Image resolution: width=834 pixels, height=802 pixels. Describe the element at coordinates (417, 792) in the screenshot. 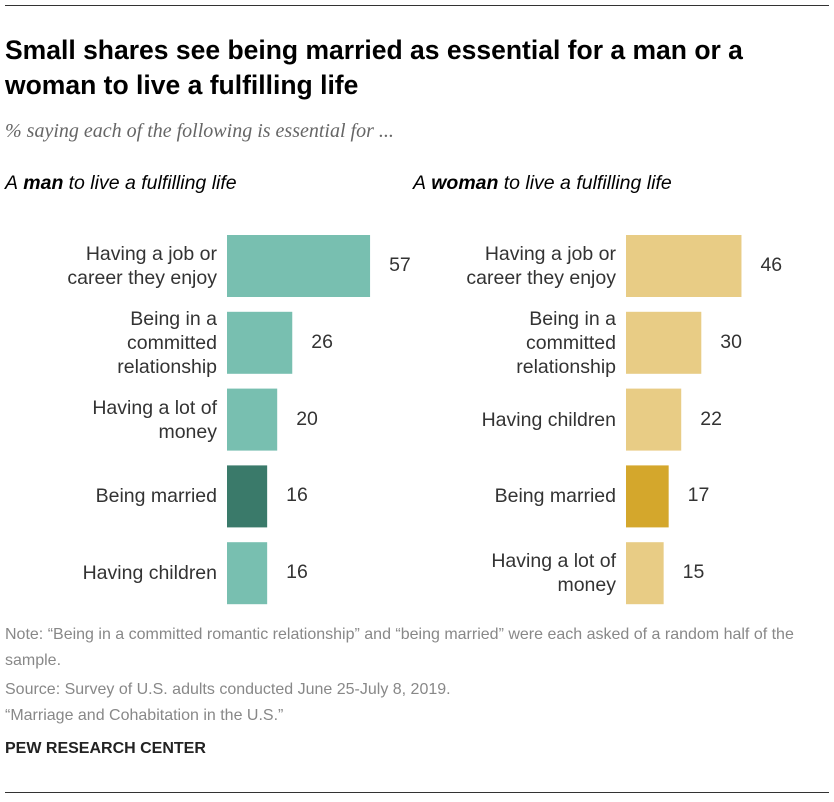

I see `bottom-rule` at that location.